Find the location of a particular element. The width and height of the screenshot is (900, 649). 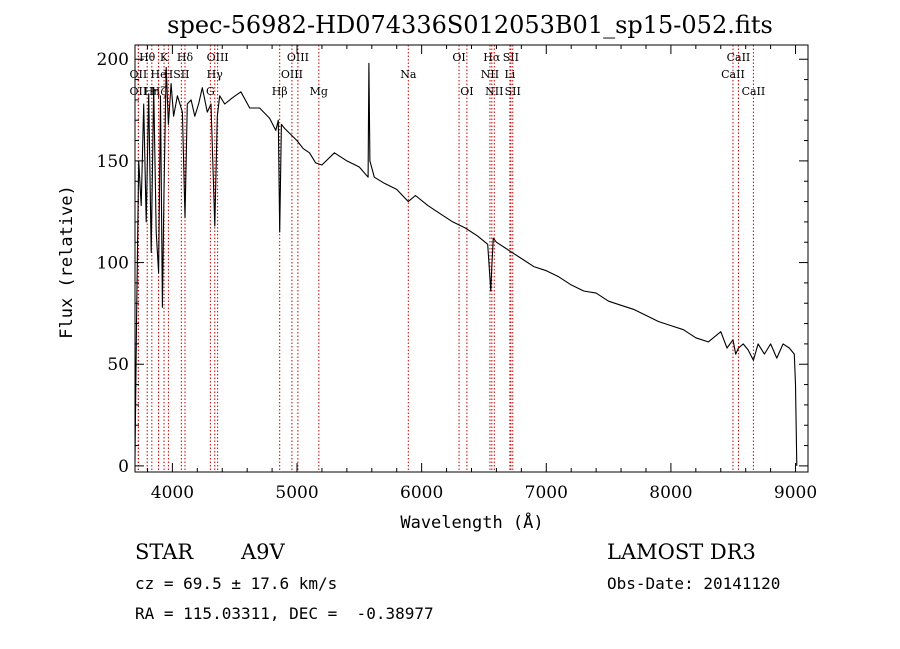

marker-label-25: SII is located at coordinates (513, 91).